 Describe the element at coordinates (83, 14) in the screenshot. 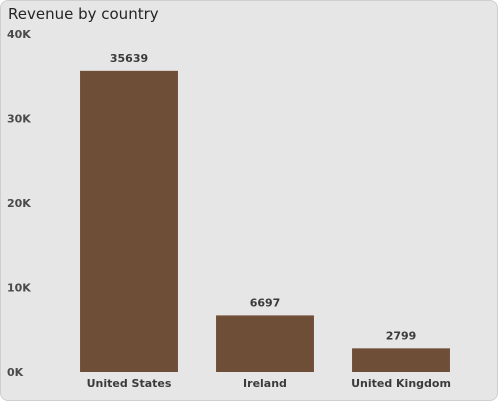

I see `chart-title: Revenue by country` at that location.